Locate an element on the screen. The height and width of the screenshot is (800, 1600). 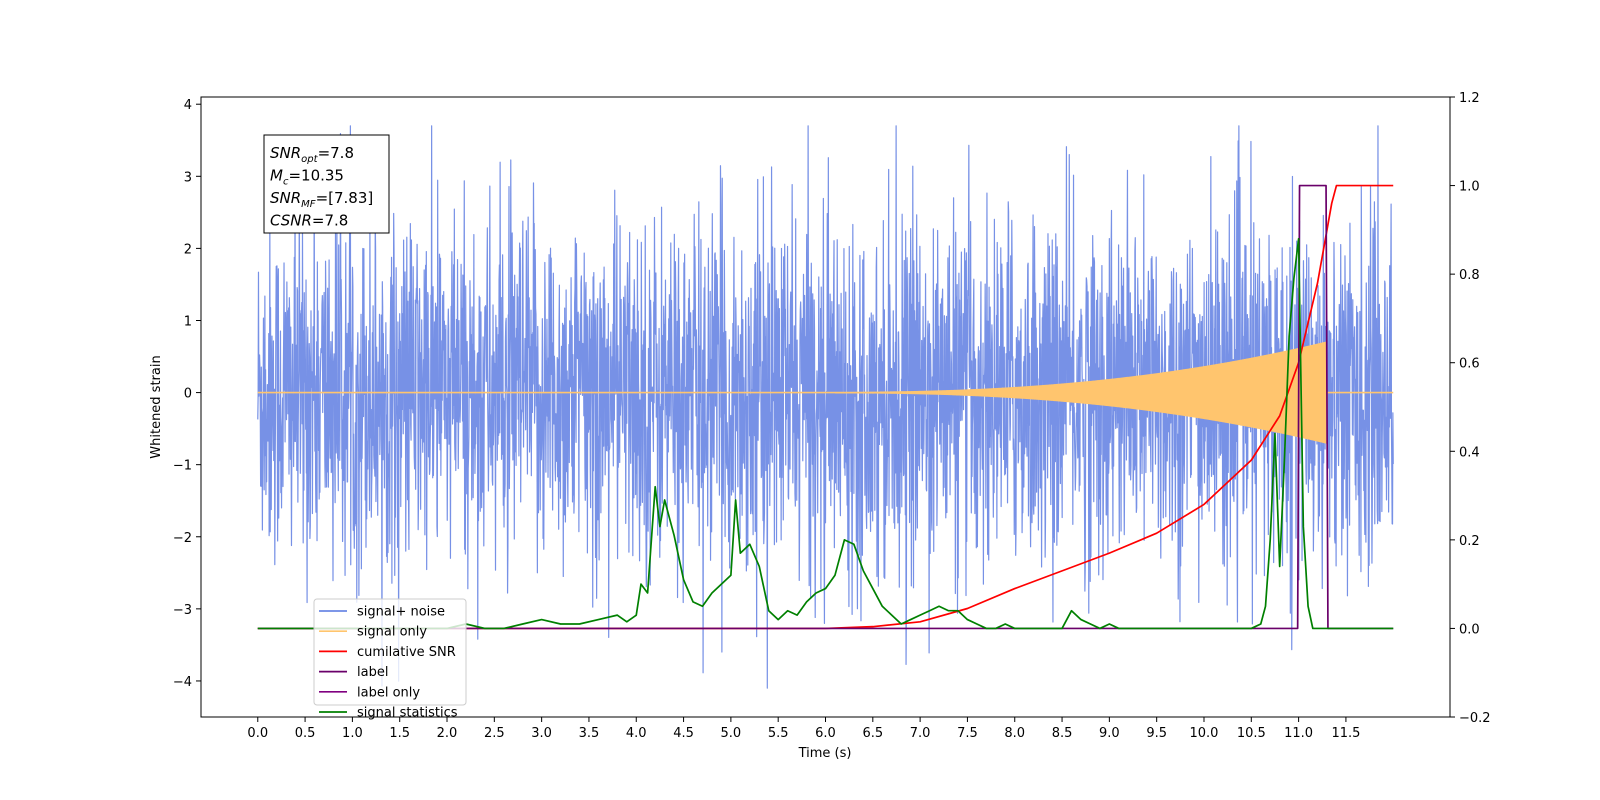
y-tick-label-right: 0.6 is located at coordinates (1469, 364).